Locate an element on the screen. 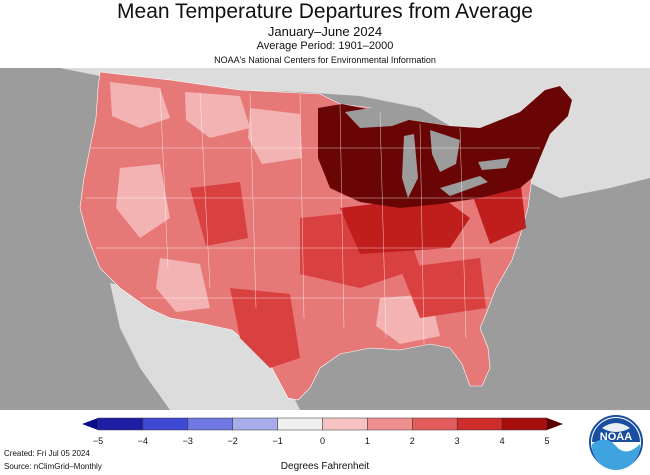 The height and width of the screenshot is (475, 650). light-patch-great-basin is located at coordinates (143, 201).